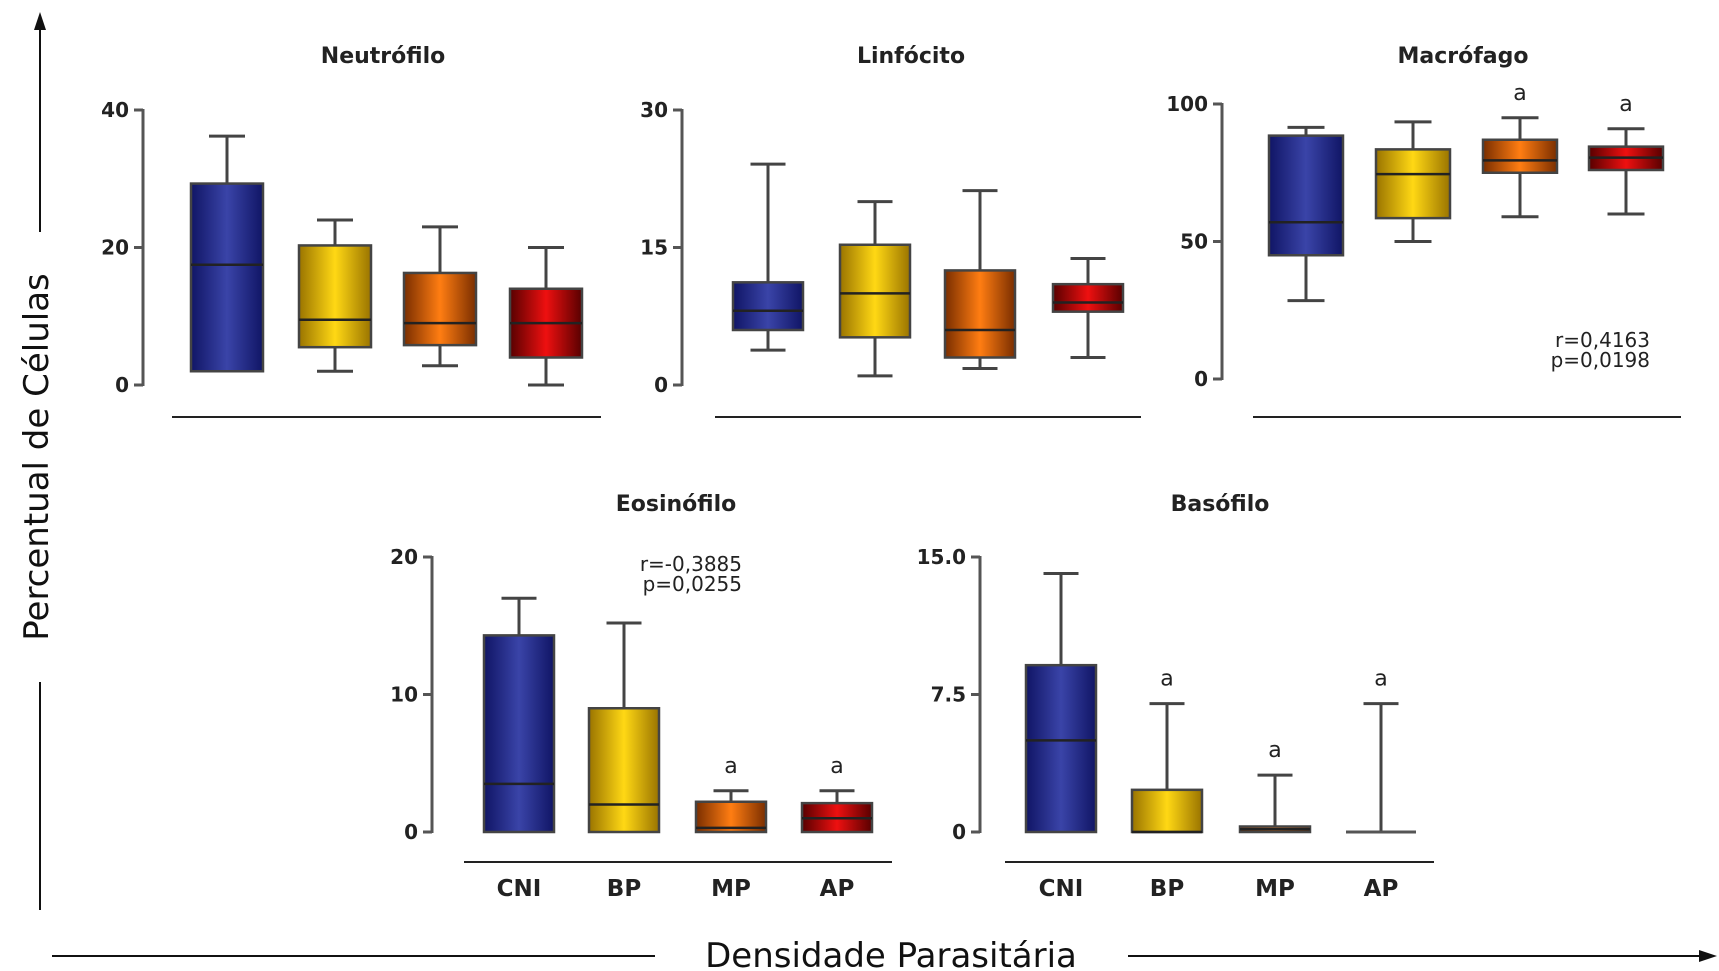 The height and width of the screenshot is (971, 1719). I want to click on x-axis-arrowhead, so click(1708, 956).